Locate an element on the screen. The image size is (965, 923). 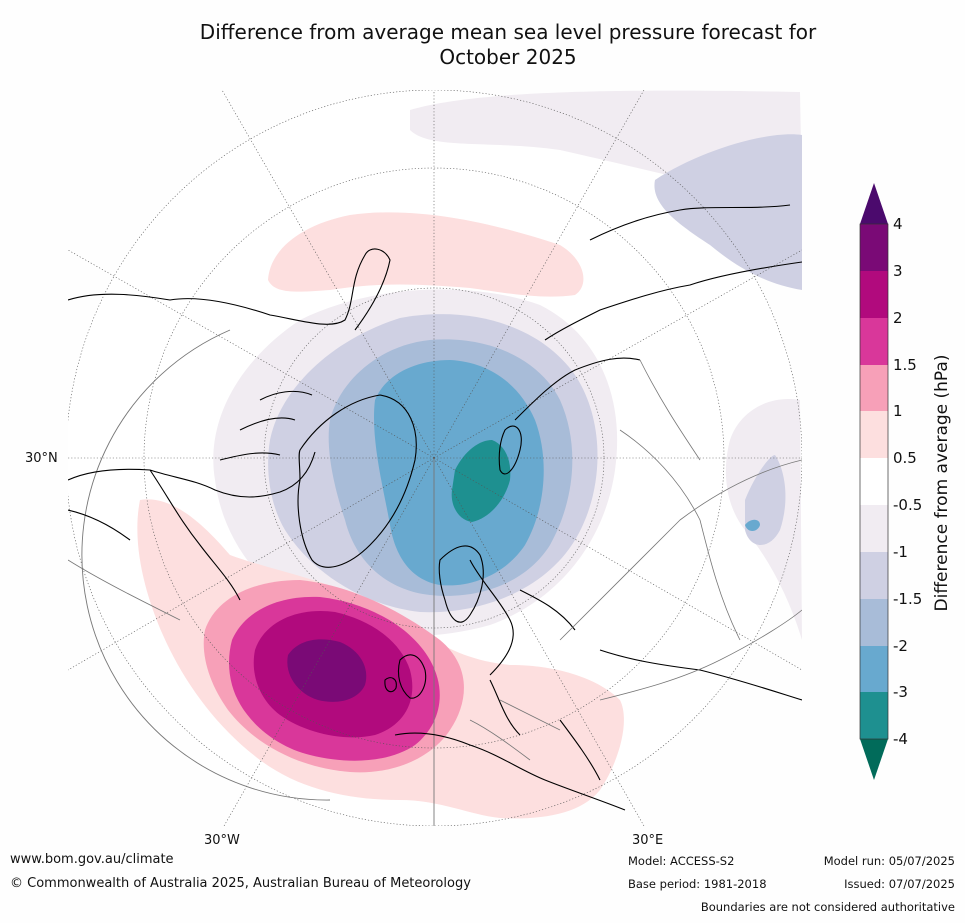
footer-base-period: Base period: 1981-2018 is located at coordinates (697, 884).